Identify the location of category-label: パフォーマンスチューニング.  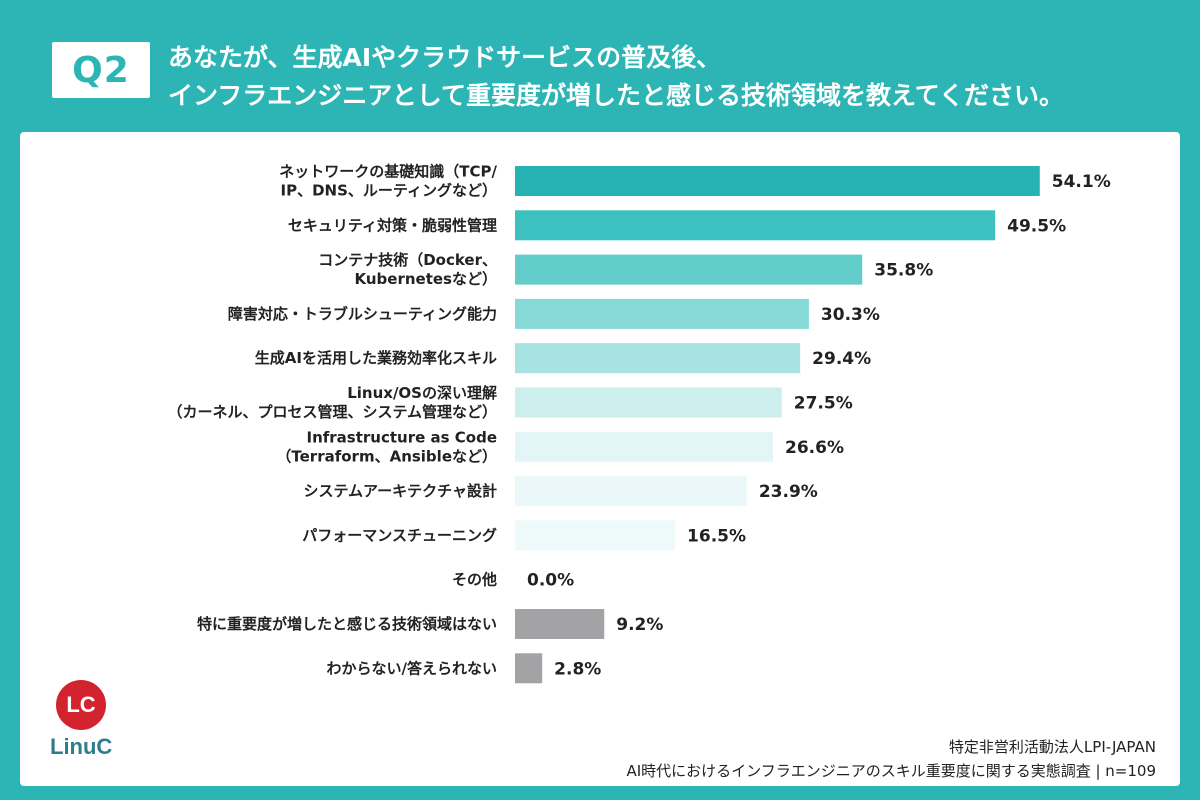
(399, 535).